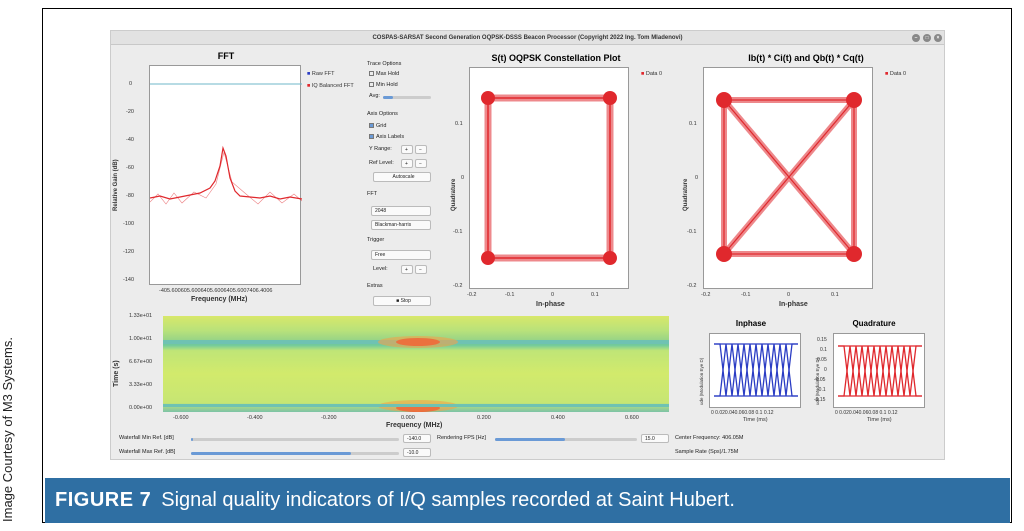  I want to click on minimize-icon: –, so click(916, 38).